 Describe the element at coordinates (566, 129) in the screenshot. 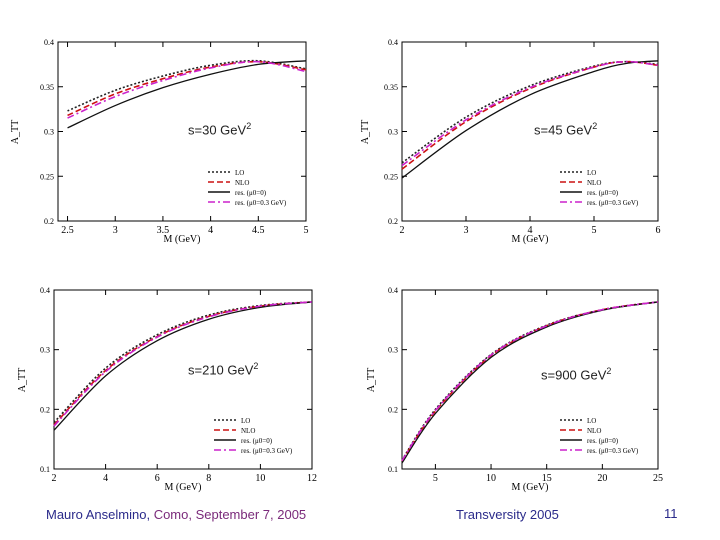

I see `panel-2-energy-label: s=45 GeV2` at that location.